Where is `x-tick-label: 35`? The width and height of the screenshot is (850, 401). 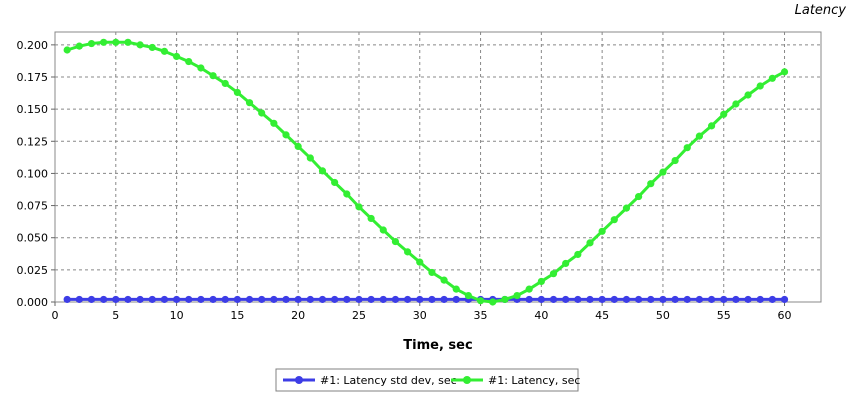 x-tick-label: 35 is located at coordinates (481, 315).